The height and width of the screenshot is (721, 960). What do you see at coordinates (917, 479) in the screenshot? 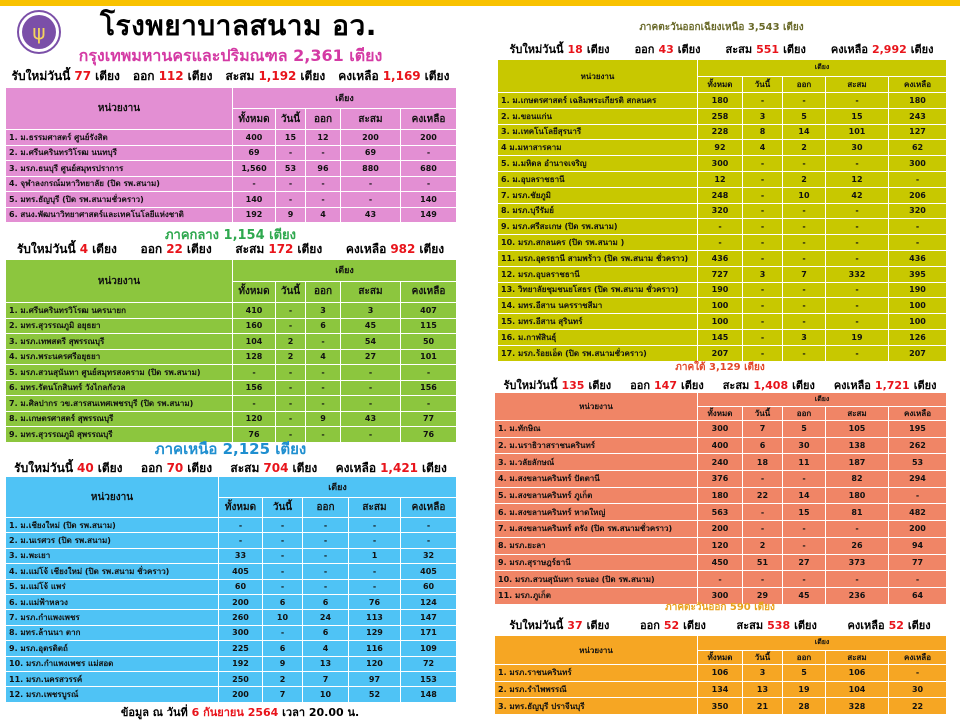
I see `cell-remain: 294` at bounding box center [917, 479].